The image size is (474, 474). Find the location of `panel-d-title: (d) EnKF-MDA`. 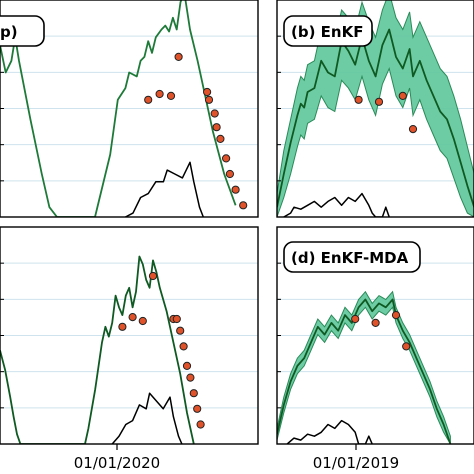

panel-d-title: (d) EnKF-MDA is located at coordinates (350, 258).